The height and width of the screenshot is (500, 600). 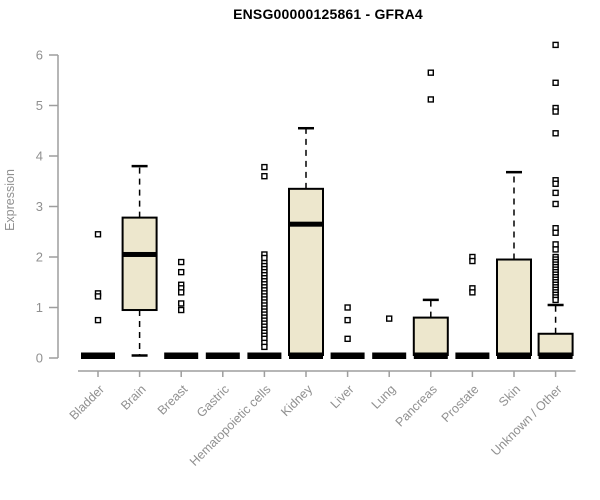 What do you see at coordinates (384, 397) in the screenshot?
I see `x-tick-label-lung: Lung` at bounding box center [384, 397].